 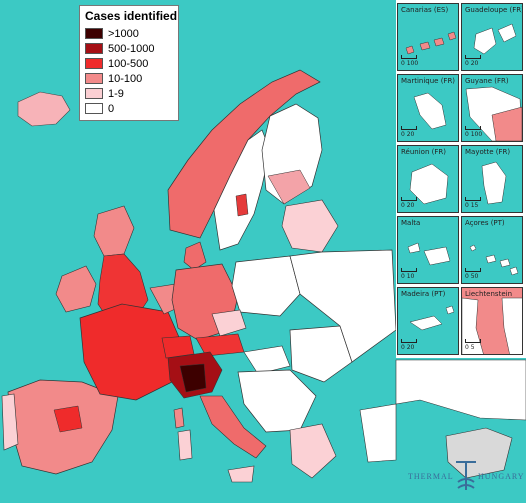 I want to click on region-lombardy, so click(x=193, y=378).